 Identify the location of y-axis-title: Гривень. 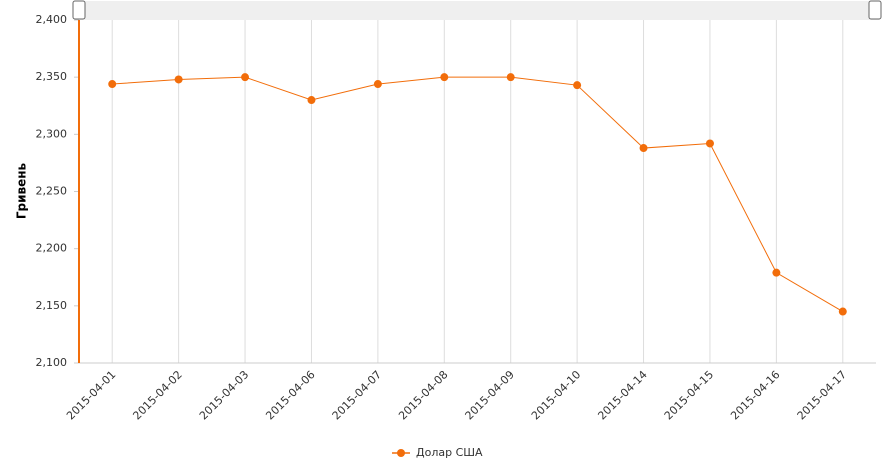
(22, 190).